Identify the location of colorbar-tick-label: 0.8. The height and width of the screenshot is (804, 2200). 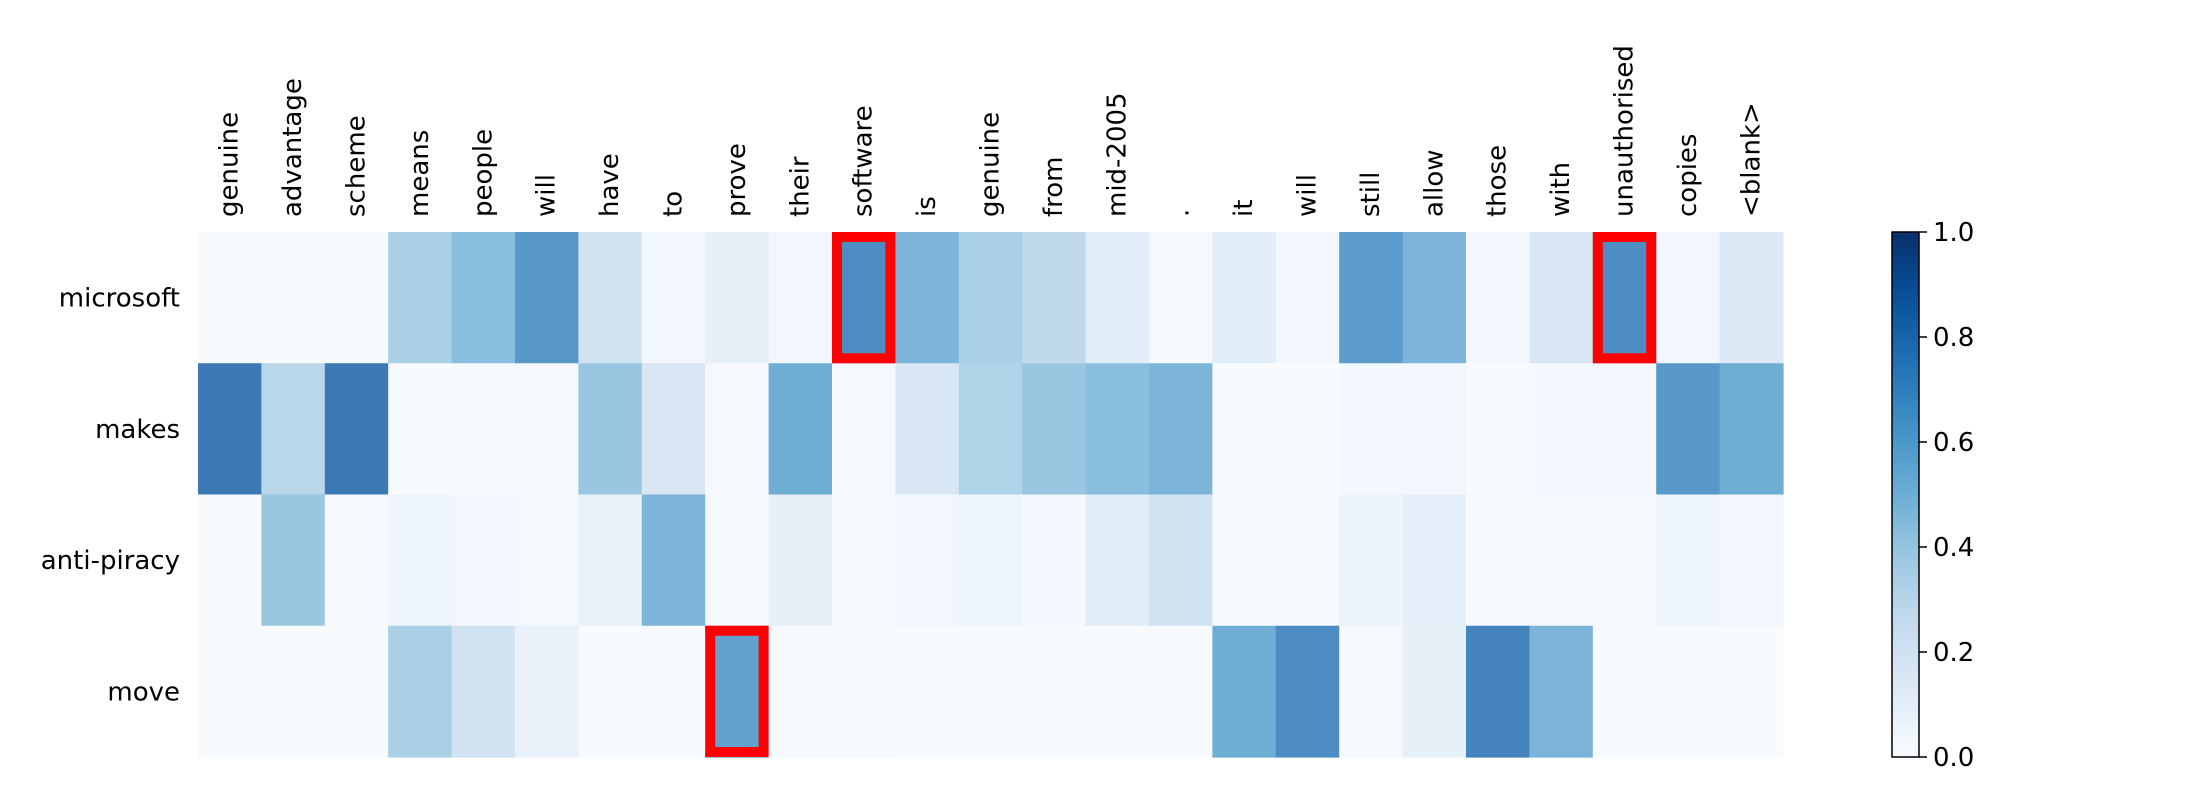
(1953, 338).